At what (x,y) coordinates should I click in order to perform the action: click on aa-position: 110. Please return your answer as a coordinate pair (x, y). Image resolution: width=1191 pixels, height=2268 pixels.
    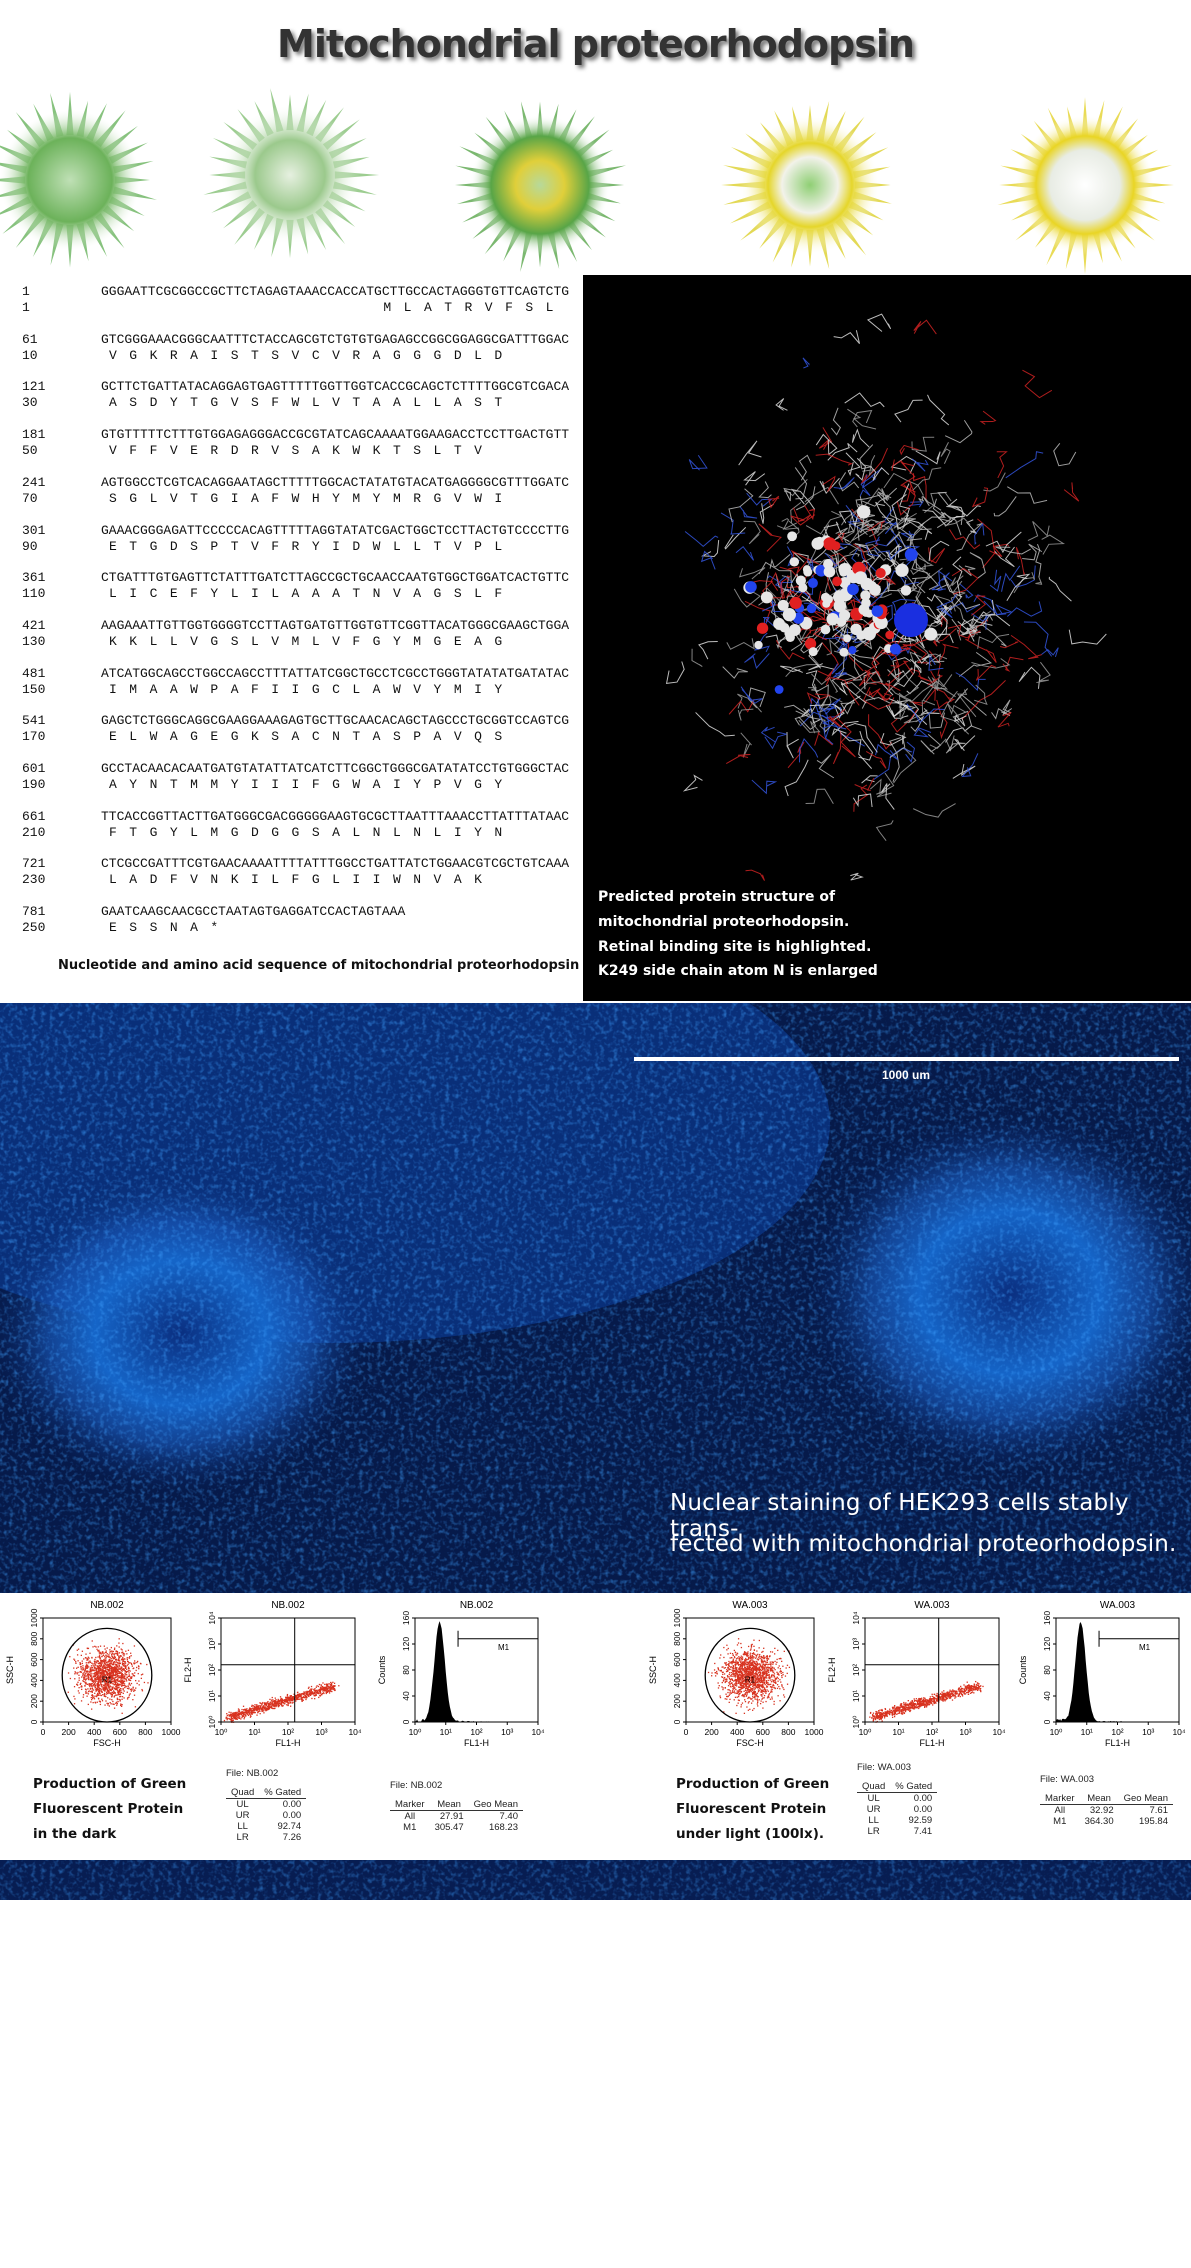
    Looking at the image, I should click on (34, 594).